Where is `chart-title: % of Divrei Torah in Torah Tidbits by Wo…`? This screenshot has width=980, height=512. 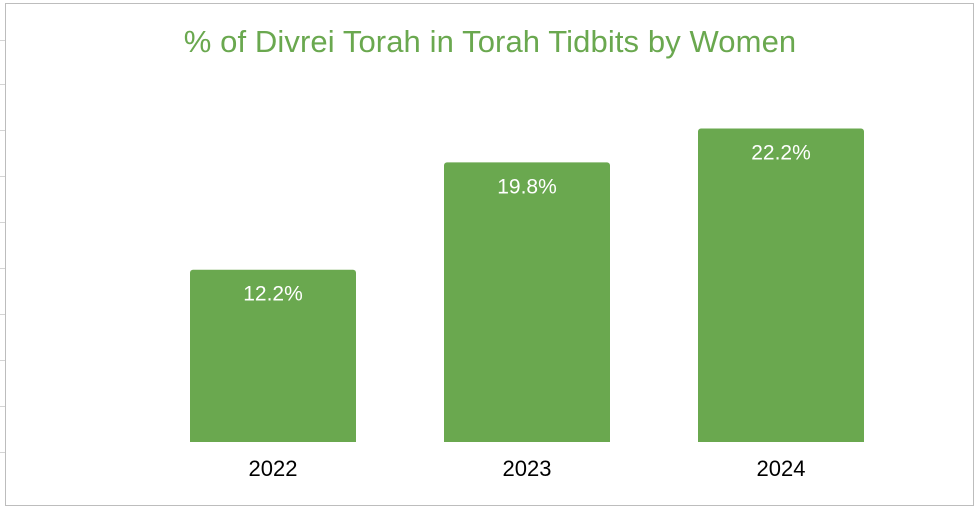 chart-title: % of Divrei Torah in Torah Tidbits by Wo… is located at coordinates (490, 41).